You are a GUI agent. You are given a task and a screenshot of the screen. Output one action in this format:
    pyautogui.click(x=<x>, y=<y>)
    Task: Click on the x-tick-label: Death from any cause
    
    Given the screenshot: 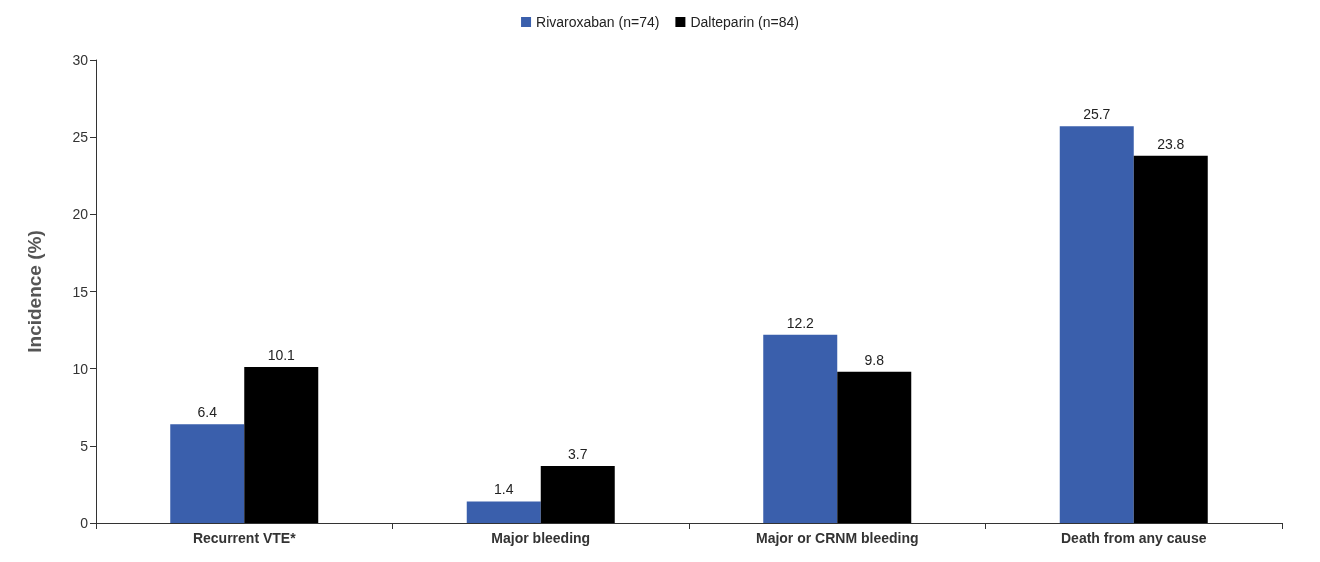 What is the action you would take?
    pyautogui.click(x=1134, y=538)
    